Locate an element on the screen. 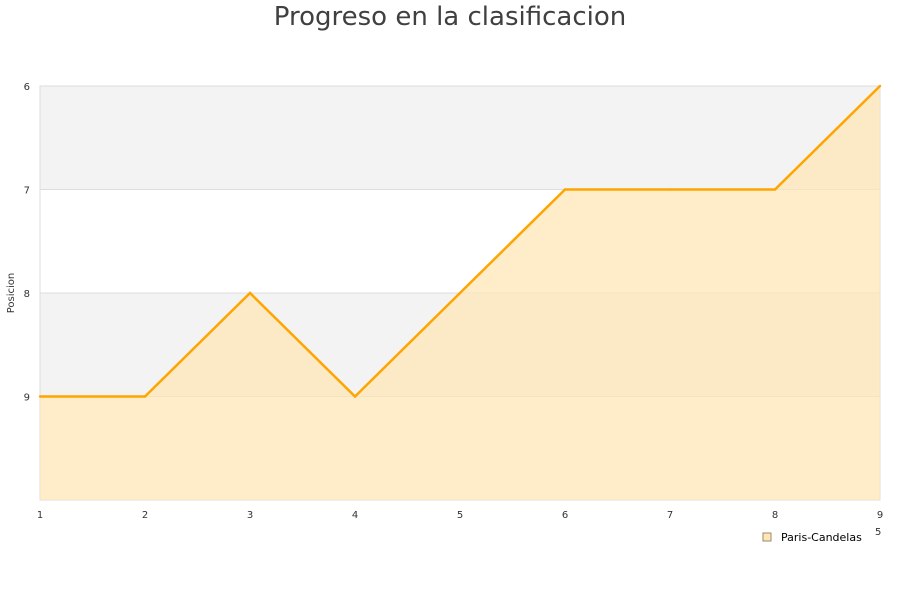  x-tick-label: 4 is located at coordinates (355, 515).